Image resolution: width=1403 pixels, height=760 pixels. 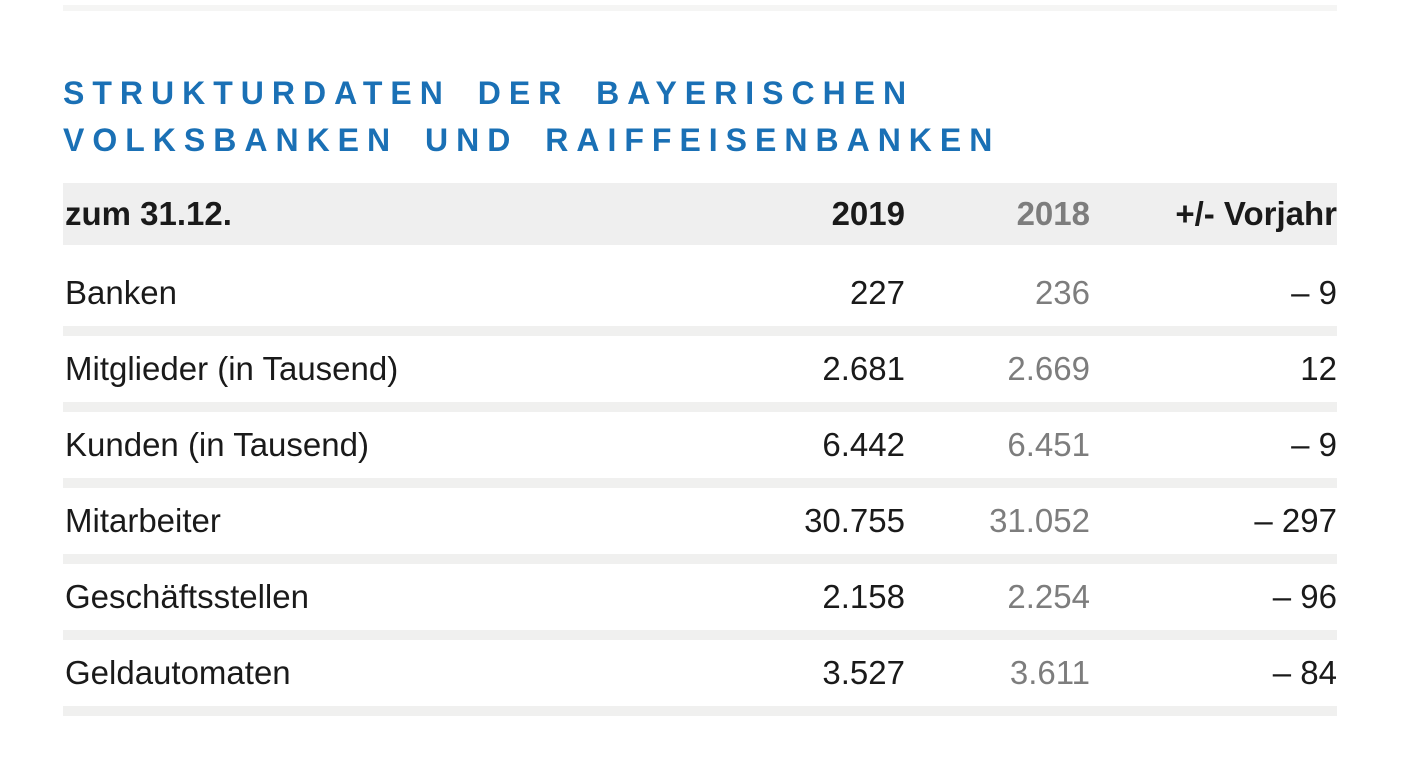 What do you see at coordinates (700, 673) in the screenshot?
I see `table-row-geldautomaten: Geldautomaten 3.527 3.611 – 84` at bounding box center [700, 673].